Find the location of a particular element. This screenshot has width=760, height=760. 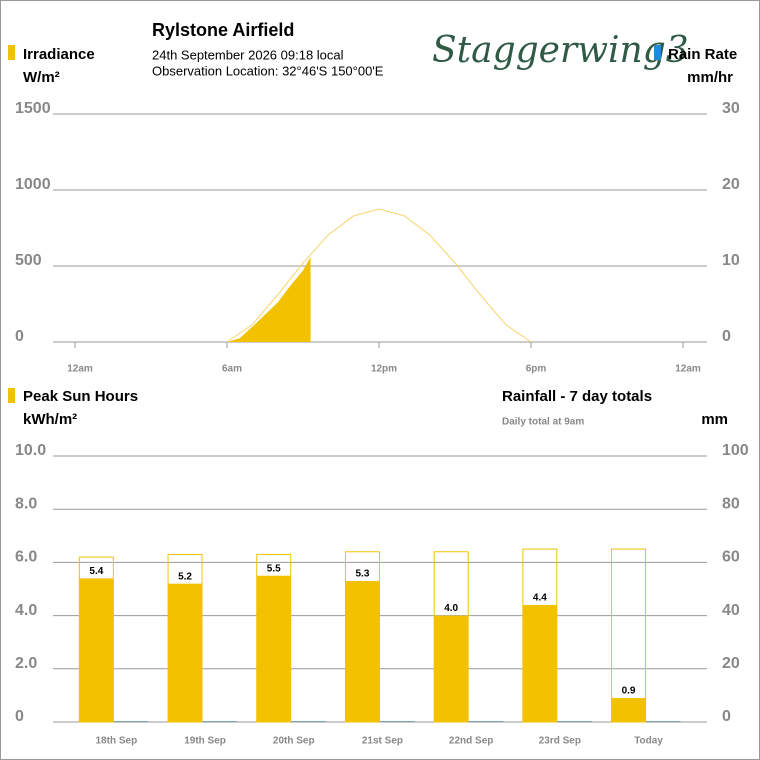

y2-label: mm is located at coordinates (714, 419).